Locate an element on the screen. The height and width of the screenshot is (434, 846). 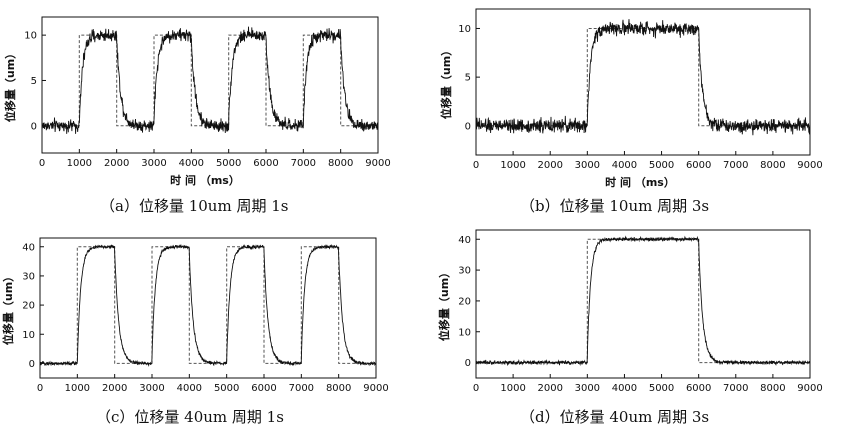
panel-a-y-tick-label: 10 is located at coordinates (30, 36).